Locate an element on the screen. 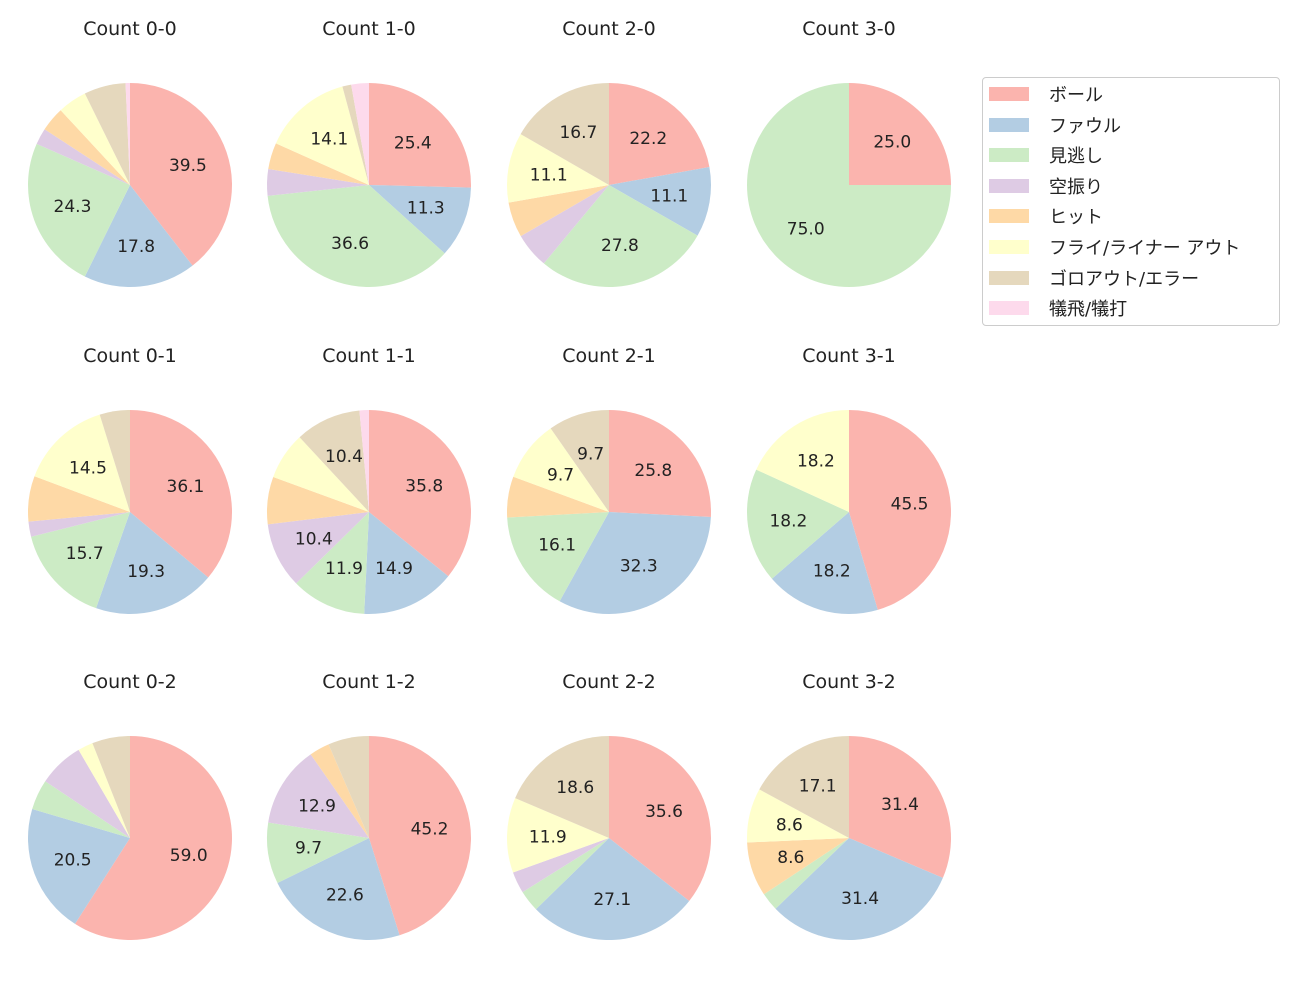  slice-label: 24.3 is located at coordinates (73, 207).